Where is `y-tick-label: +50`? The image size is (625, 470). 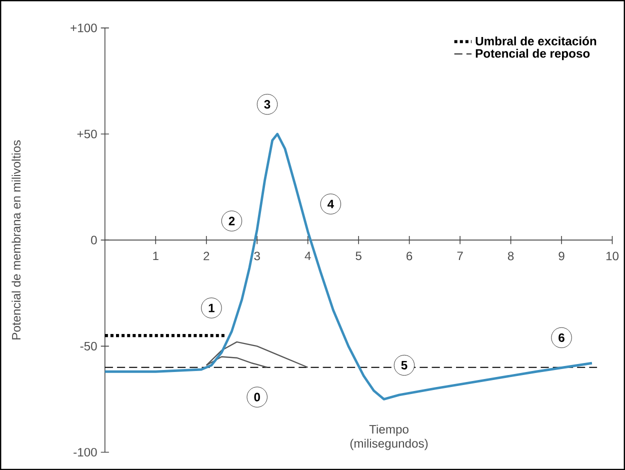
y-tick-label: +50 is located at coordinates (87, 134).